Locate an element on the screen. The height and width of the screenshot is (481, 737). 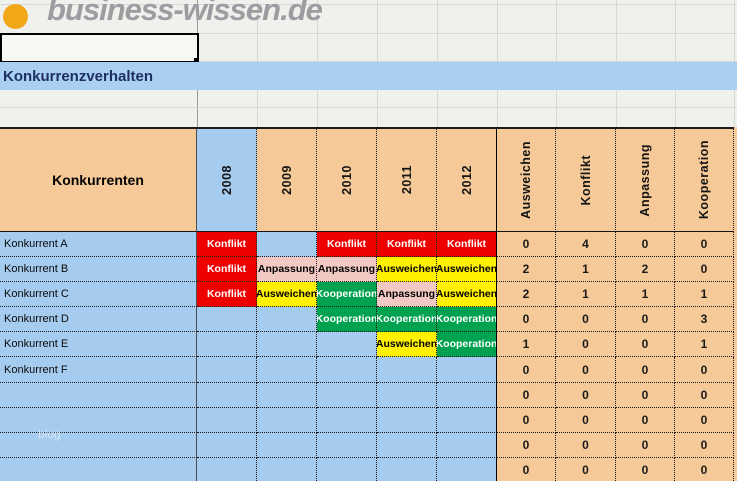
year-header-2010: 2010 is located at coordinates (347, 180).